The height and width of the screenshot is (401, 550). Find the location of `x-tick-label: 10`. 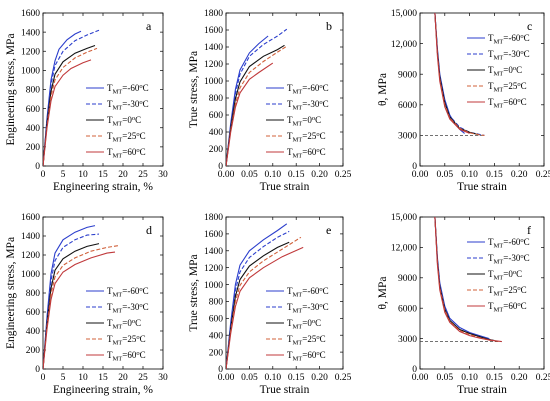

x-tick-label: 10 is located at coordinates (83, 175).